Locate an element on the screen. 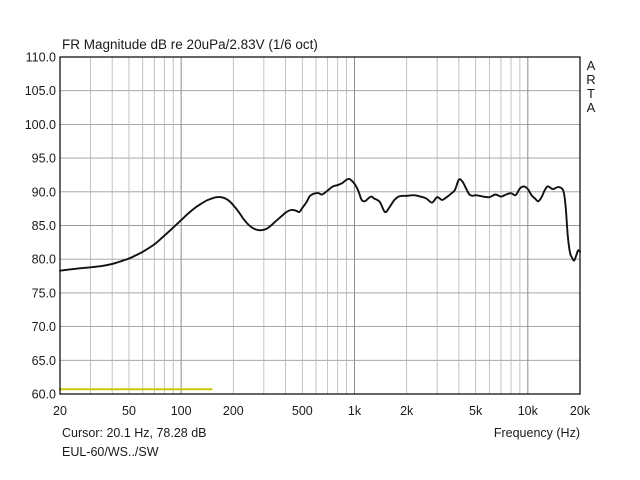 This screenshot has width=640, height=480. x-tick-label: 2k is located at coordinates (407, 411).